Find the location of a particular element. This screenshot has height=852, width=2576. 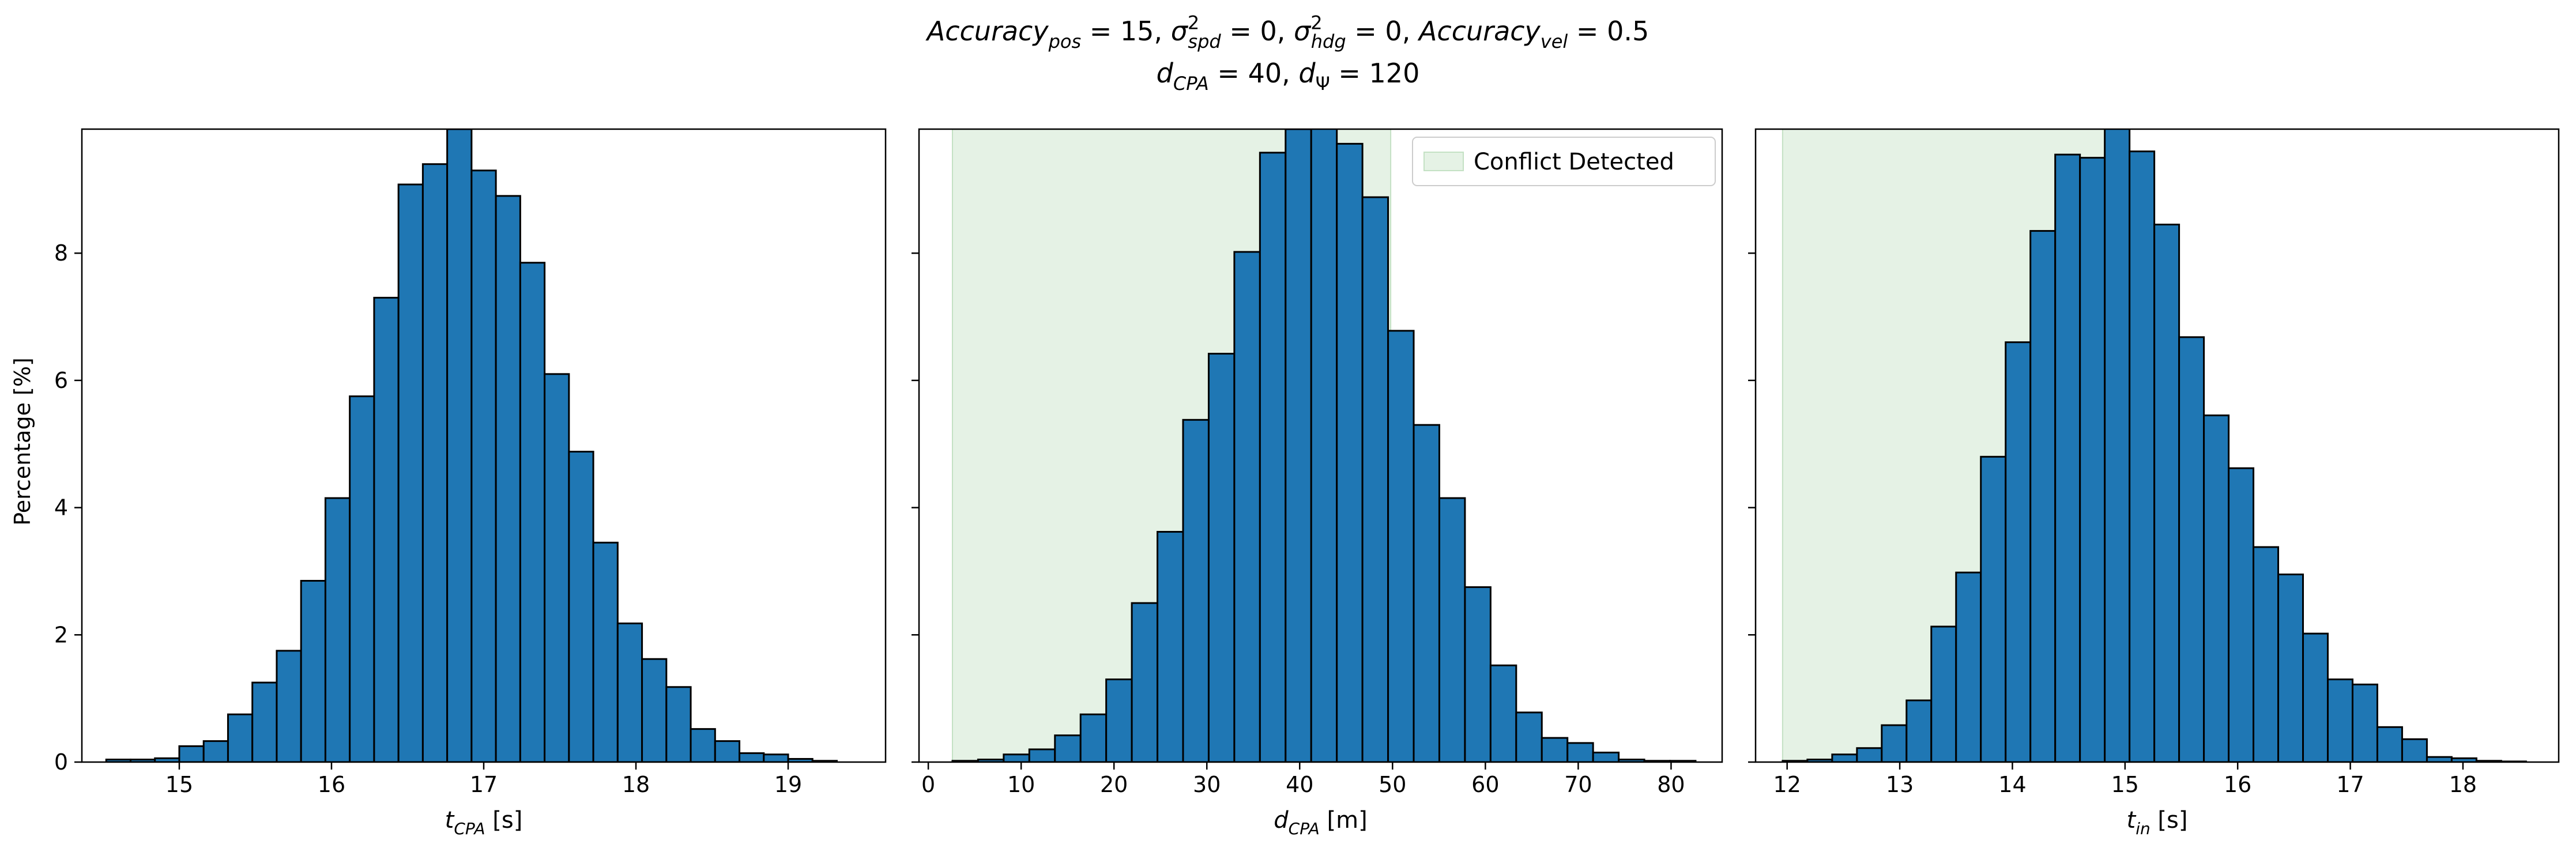

x-axis-label: tCPA [s] is located at coordinates (484, 822).